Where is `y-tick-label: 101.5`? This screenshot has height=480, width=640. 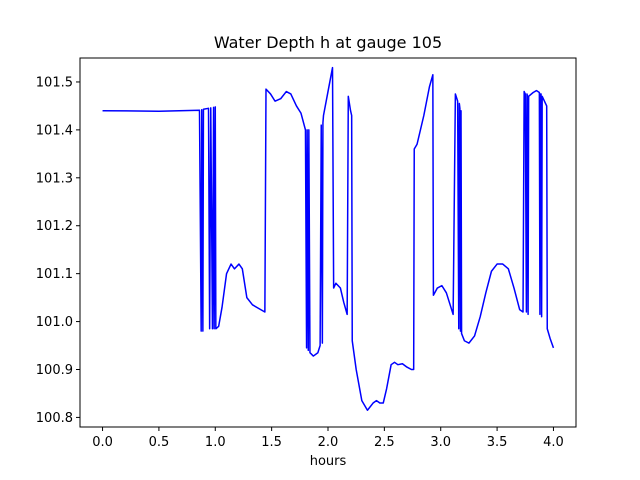
y-tick-label: 101.5 is located at coordinates (54, 82).